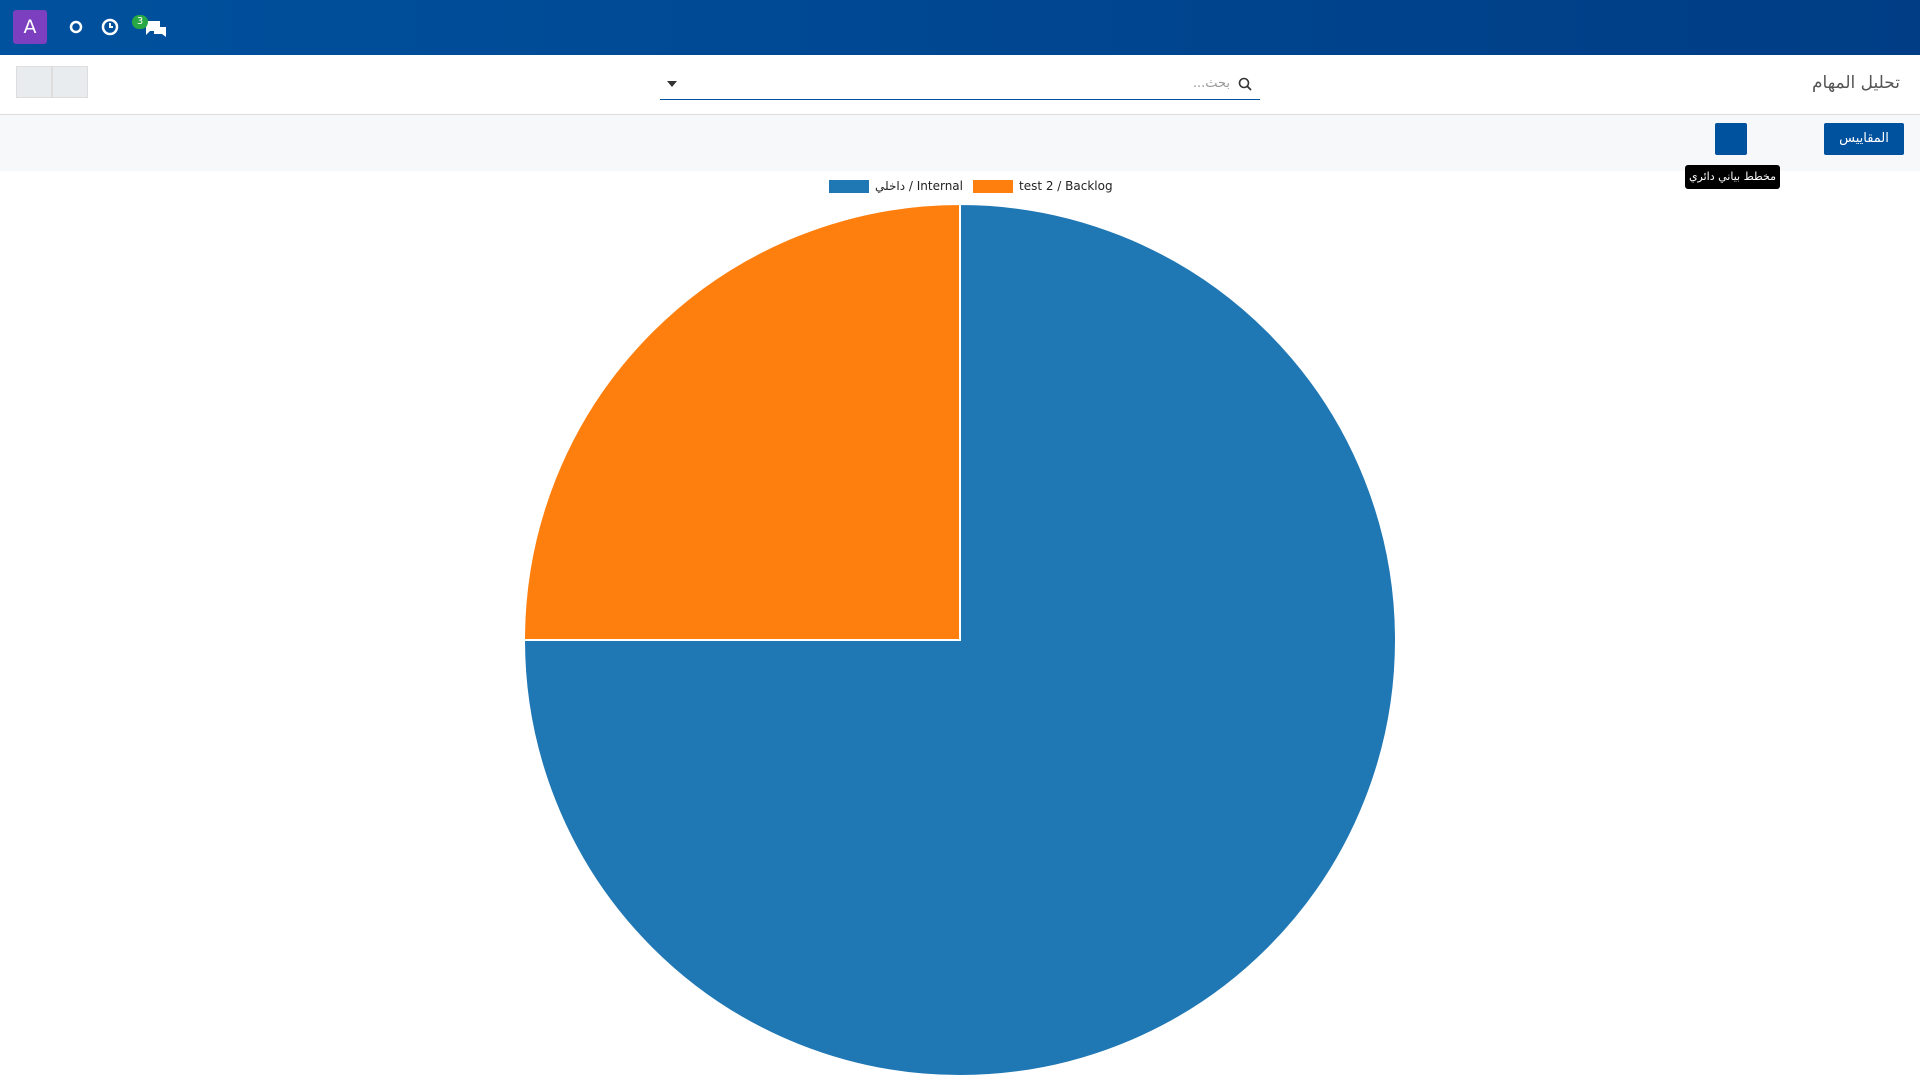 Image resolution: width=1920 pixels, height=1080 pixels. I want to click on pie-slice, so click(741, 421).